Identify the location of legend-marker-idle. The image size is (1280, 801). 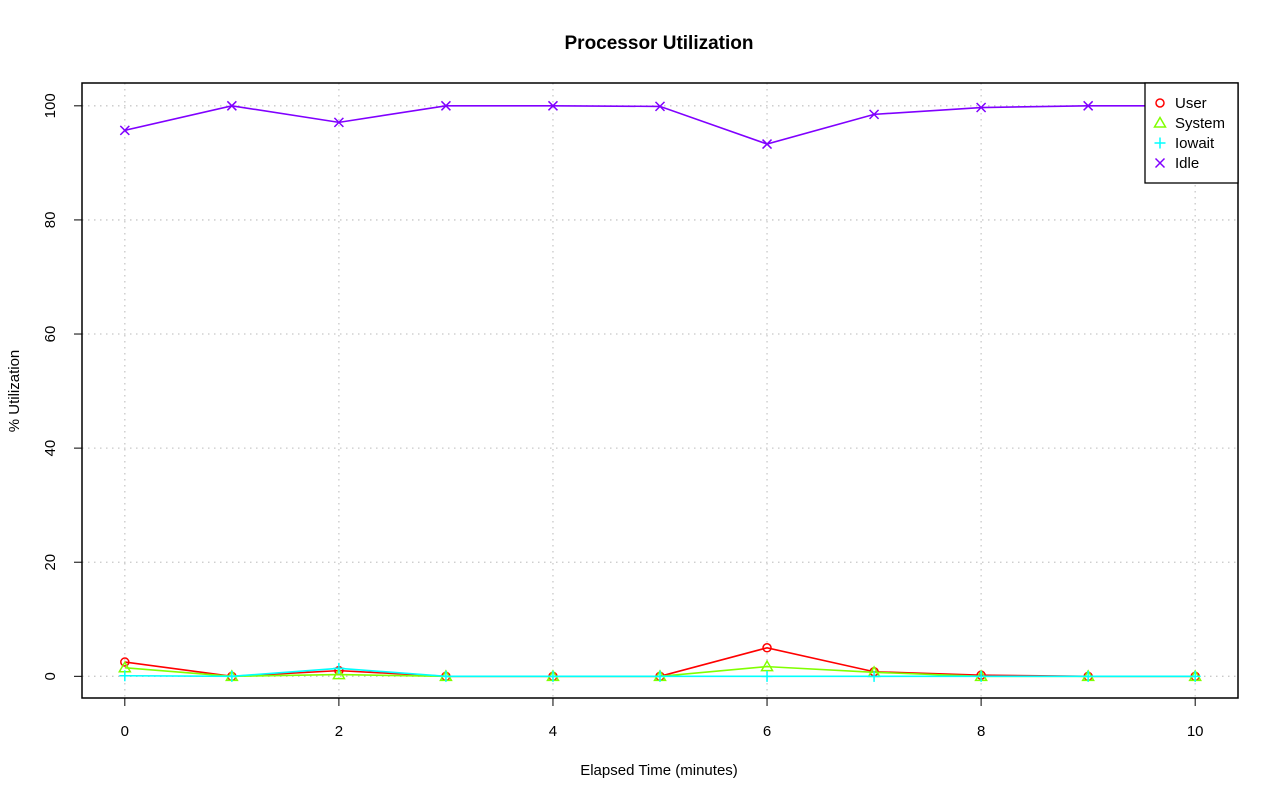
(1160, 163).